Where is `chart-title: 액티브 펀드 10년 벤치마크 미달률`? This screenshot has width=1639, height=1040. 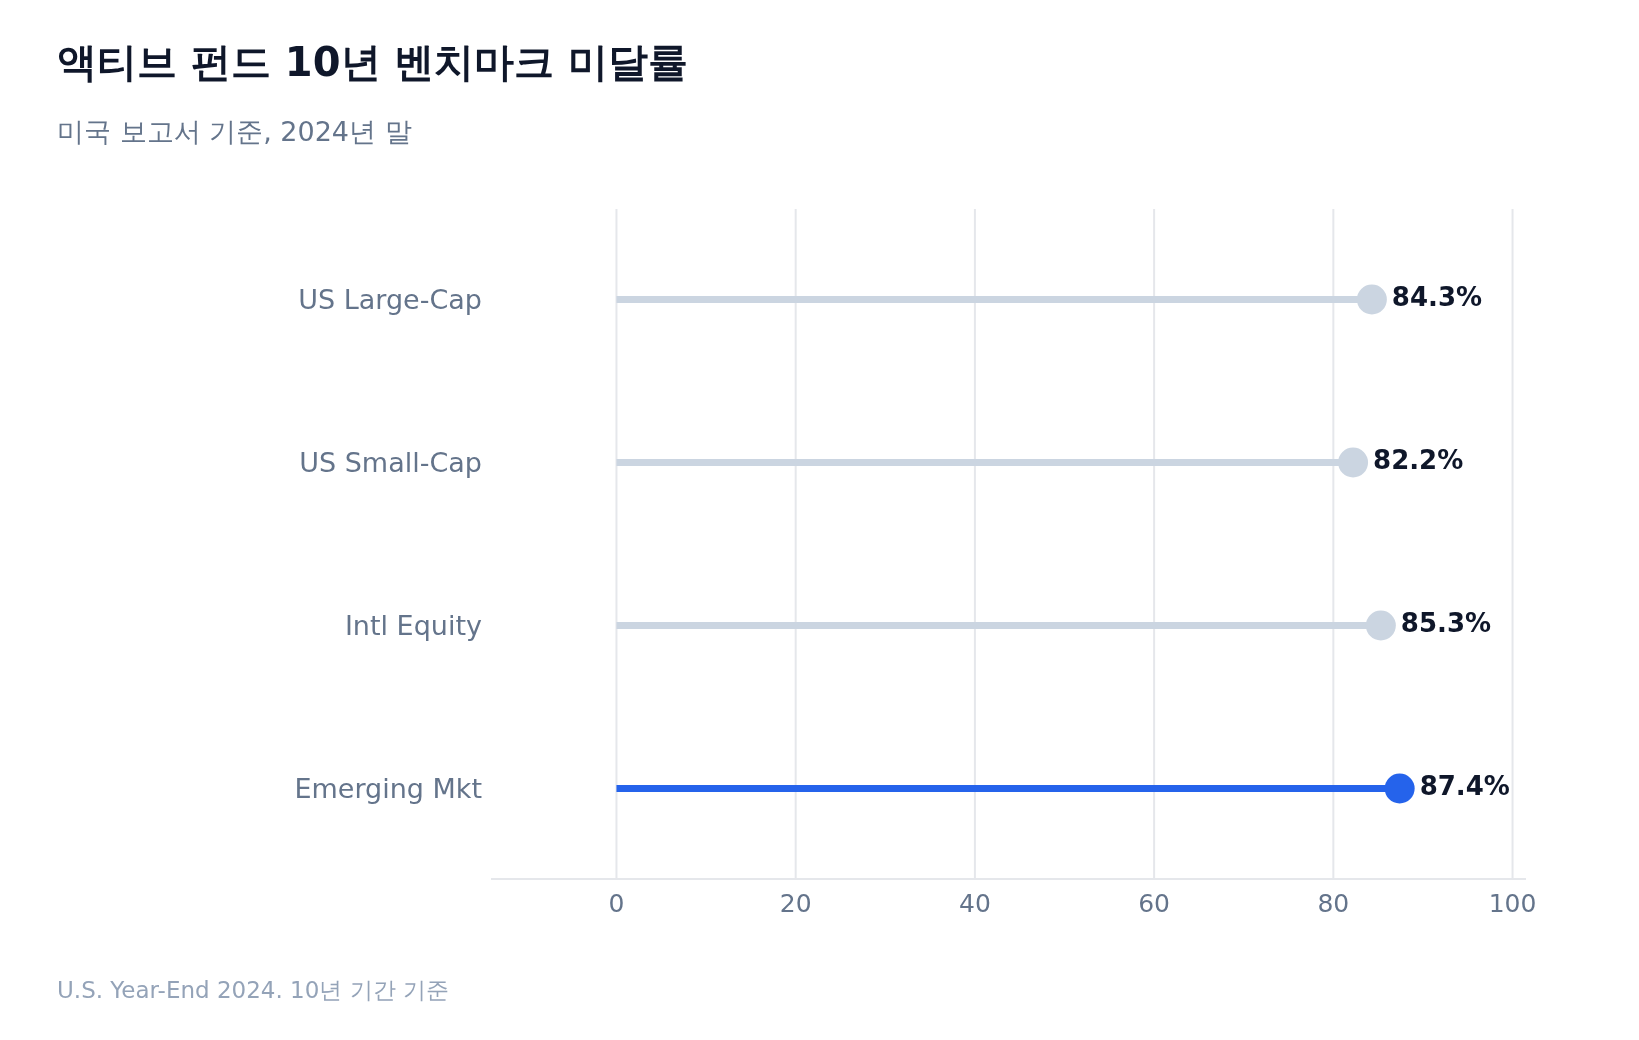
chart-title: 액티브 펀드 10년 벤치마크 미달률 is located at coordinates (373, 62).